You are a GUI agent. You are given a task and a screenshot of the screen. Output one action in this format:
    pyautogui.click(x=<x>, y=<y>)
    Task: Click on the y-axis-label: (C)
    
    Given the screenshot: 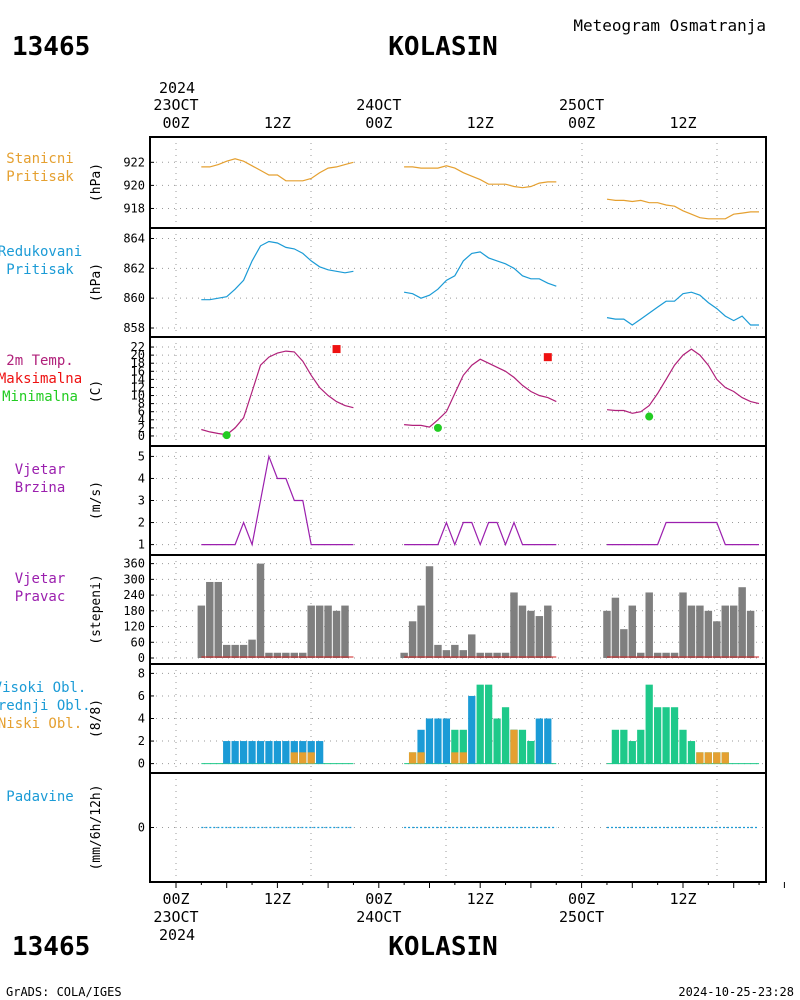 What is the action you would take?
    pyautogui.click(x=96, y=391)
    